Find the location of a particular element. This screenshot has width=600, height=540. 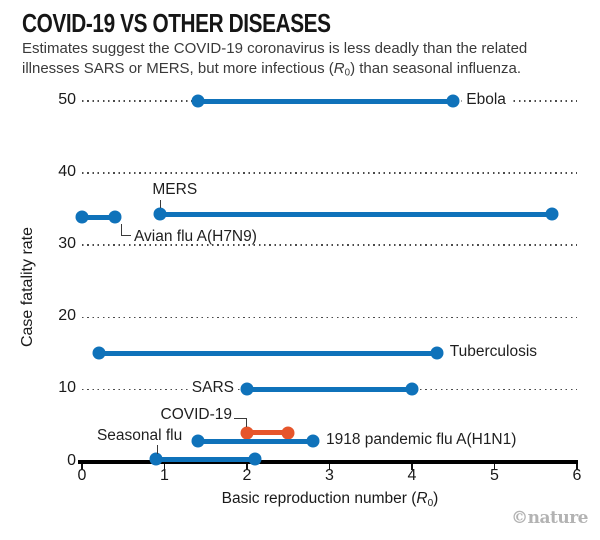

label-connector-mers is located at coordinates (160, 204).